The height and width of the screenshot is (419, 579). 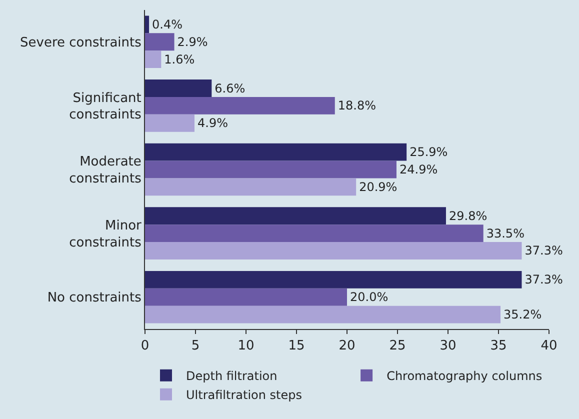 I want to click on legend-label: Ultrafiltration steps, so click(x=244, y=395).